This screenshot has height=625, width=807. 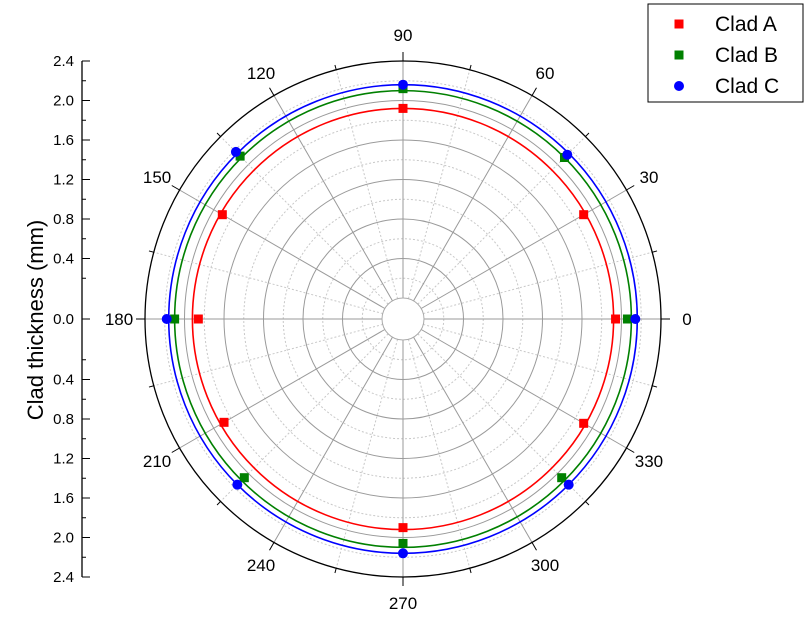 I want to click on angle-label: 90, so click(x=403, y=35).